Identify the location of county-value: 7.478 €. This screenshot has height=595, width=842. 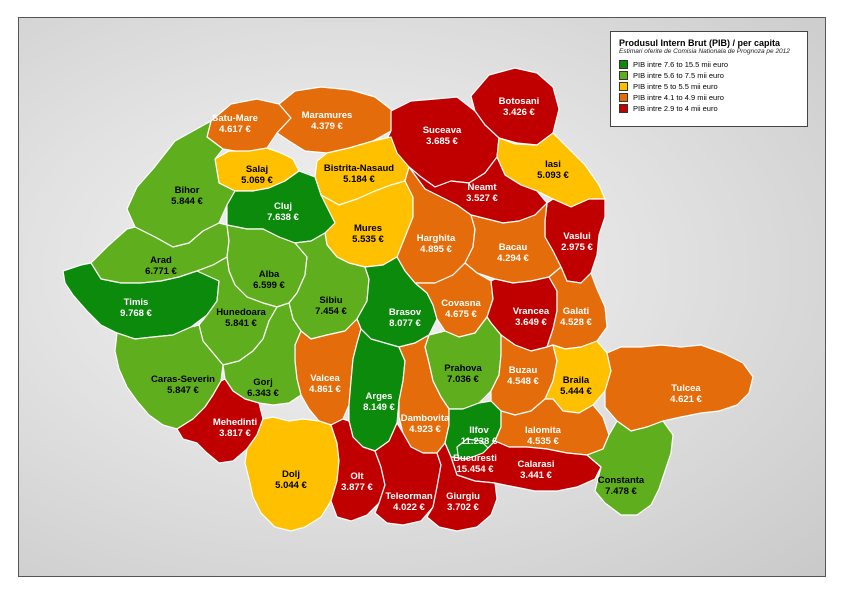
(621, 491).